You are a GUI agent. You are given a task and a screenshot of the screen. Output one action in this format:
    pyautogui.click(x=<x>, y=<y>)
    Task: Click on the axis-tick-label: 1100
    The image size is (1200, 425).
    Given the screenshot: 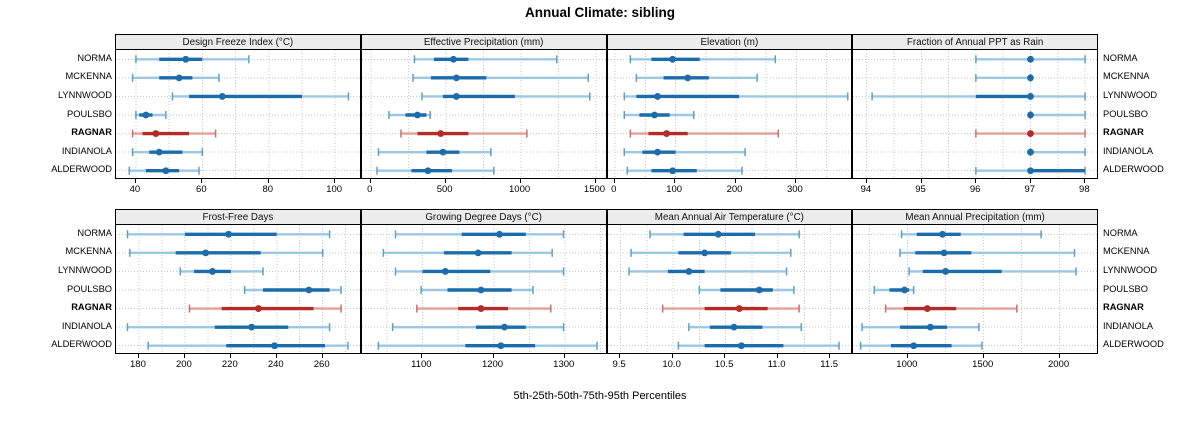 What is the action you would take?
    pyautogui.click(x=421, y=364)
    